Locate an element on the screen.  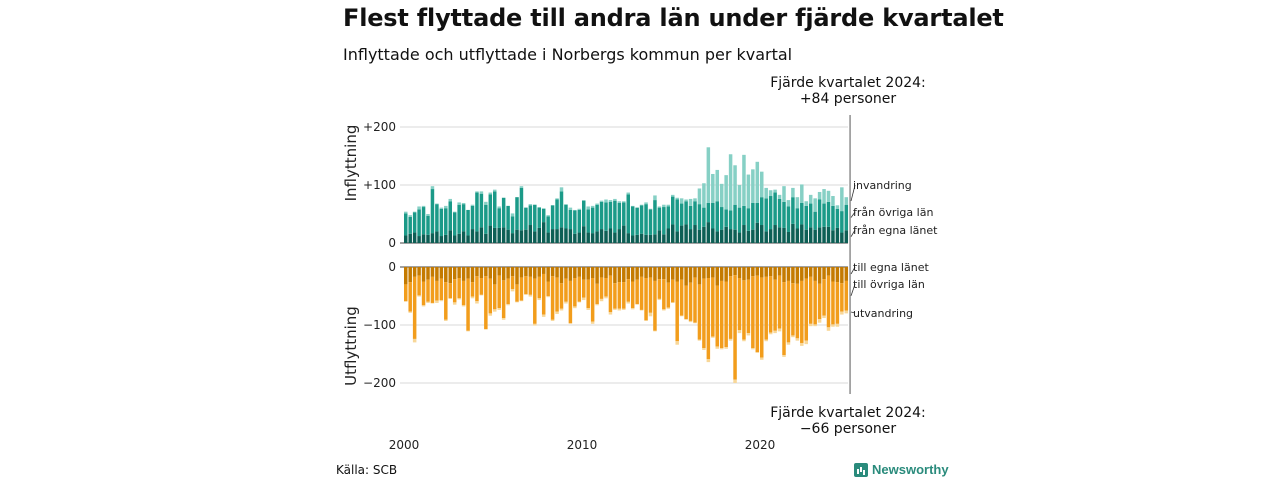
annotation-bottom-line2: −66 personer is located at coordinates (848, 429).